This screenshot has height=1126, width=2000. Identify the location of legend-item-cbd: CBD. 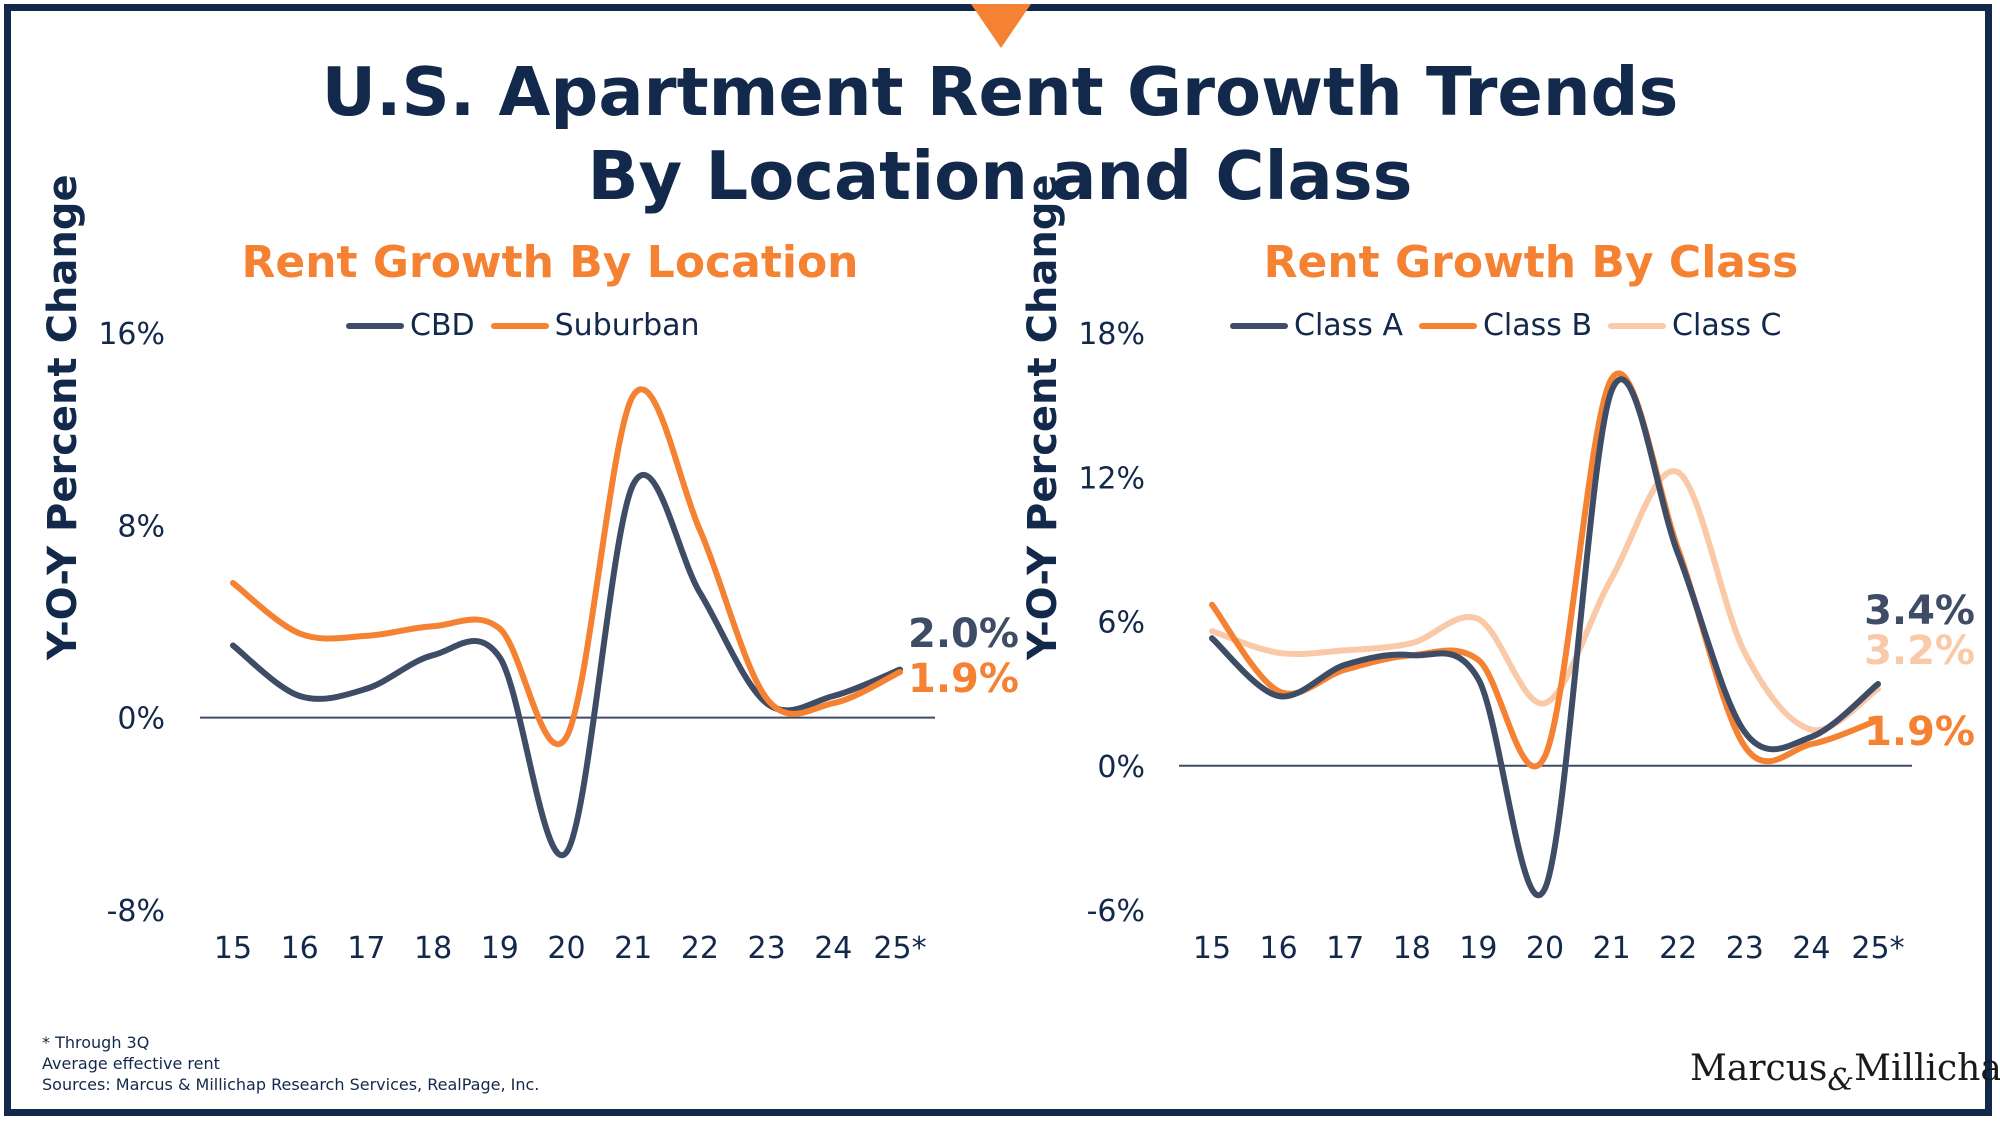
(410, 325).